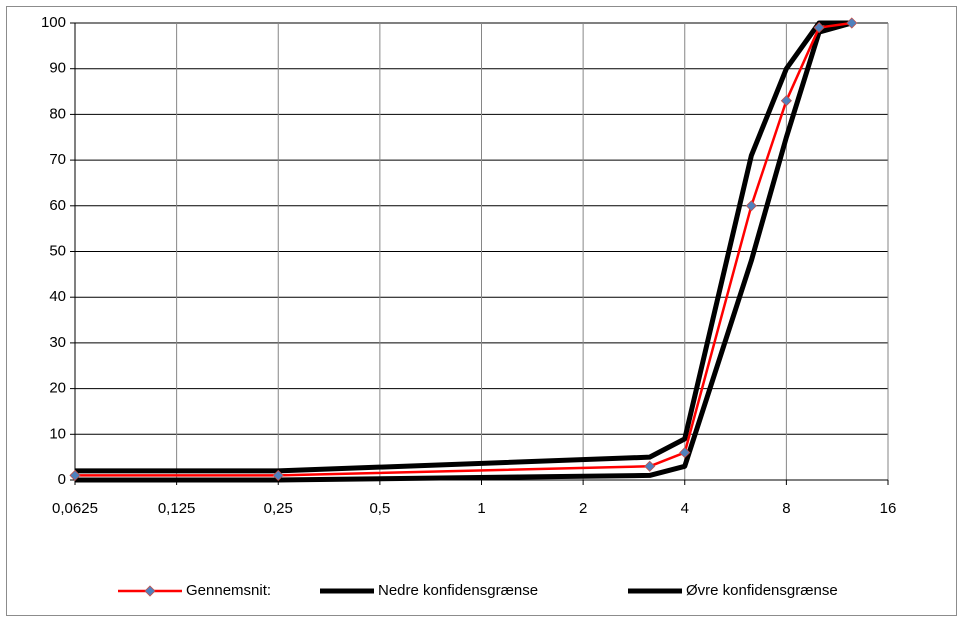 The image size is (964, 622). Describe the element at coordinates (583, 508) in the screenshot. I see `x-tick-label: 2` at that location.